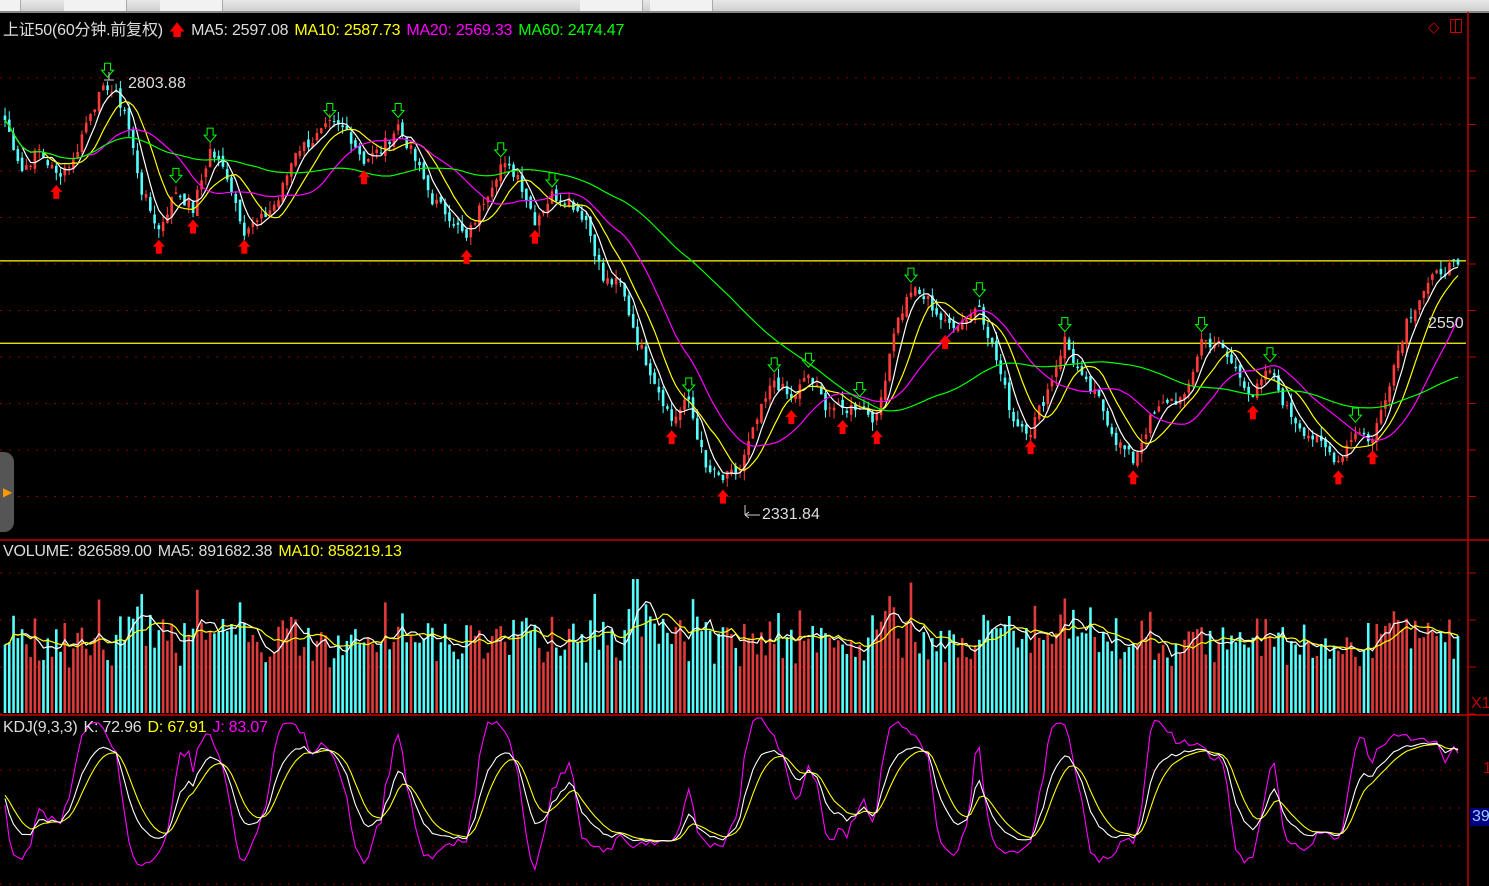 The image size is (1489, 886). Describe the element at coordinates (347, 30) in the screenshot. I see `ma10-value: MA10: 2587.73` at that location.